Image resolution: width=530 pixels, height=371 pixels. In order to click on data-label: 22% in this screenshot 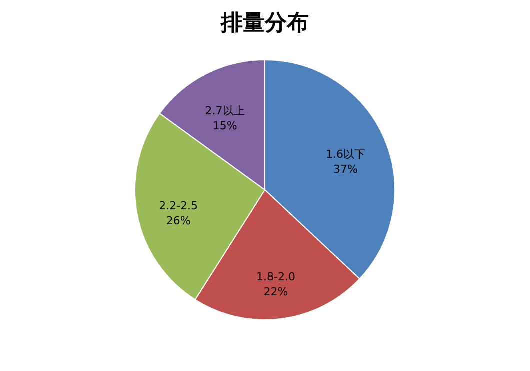, I will do `click(276, 291)`.